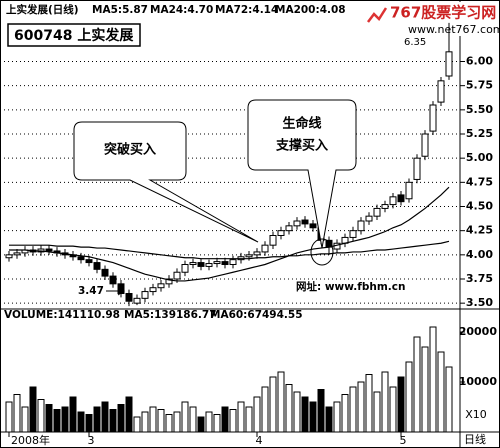 The width and height of the screenshot is (500, 448). What do you see at coordinates (479, 302) in the screenshot?
I see `y-tick-label: 3.50` at bounding box center [479, 302].